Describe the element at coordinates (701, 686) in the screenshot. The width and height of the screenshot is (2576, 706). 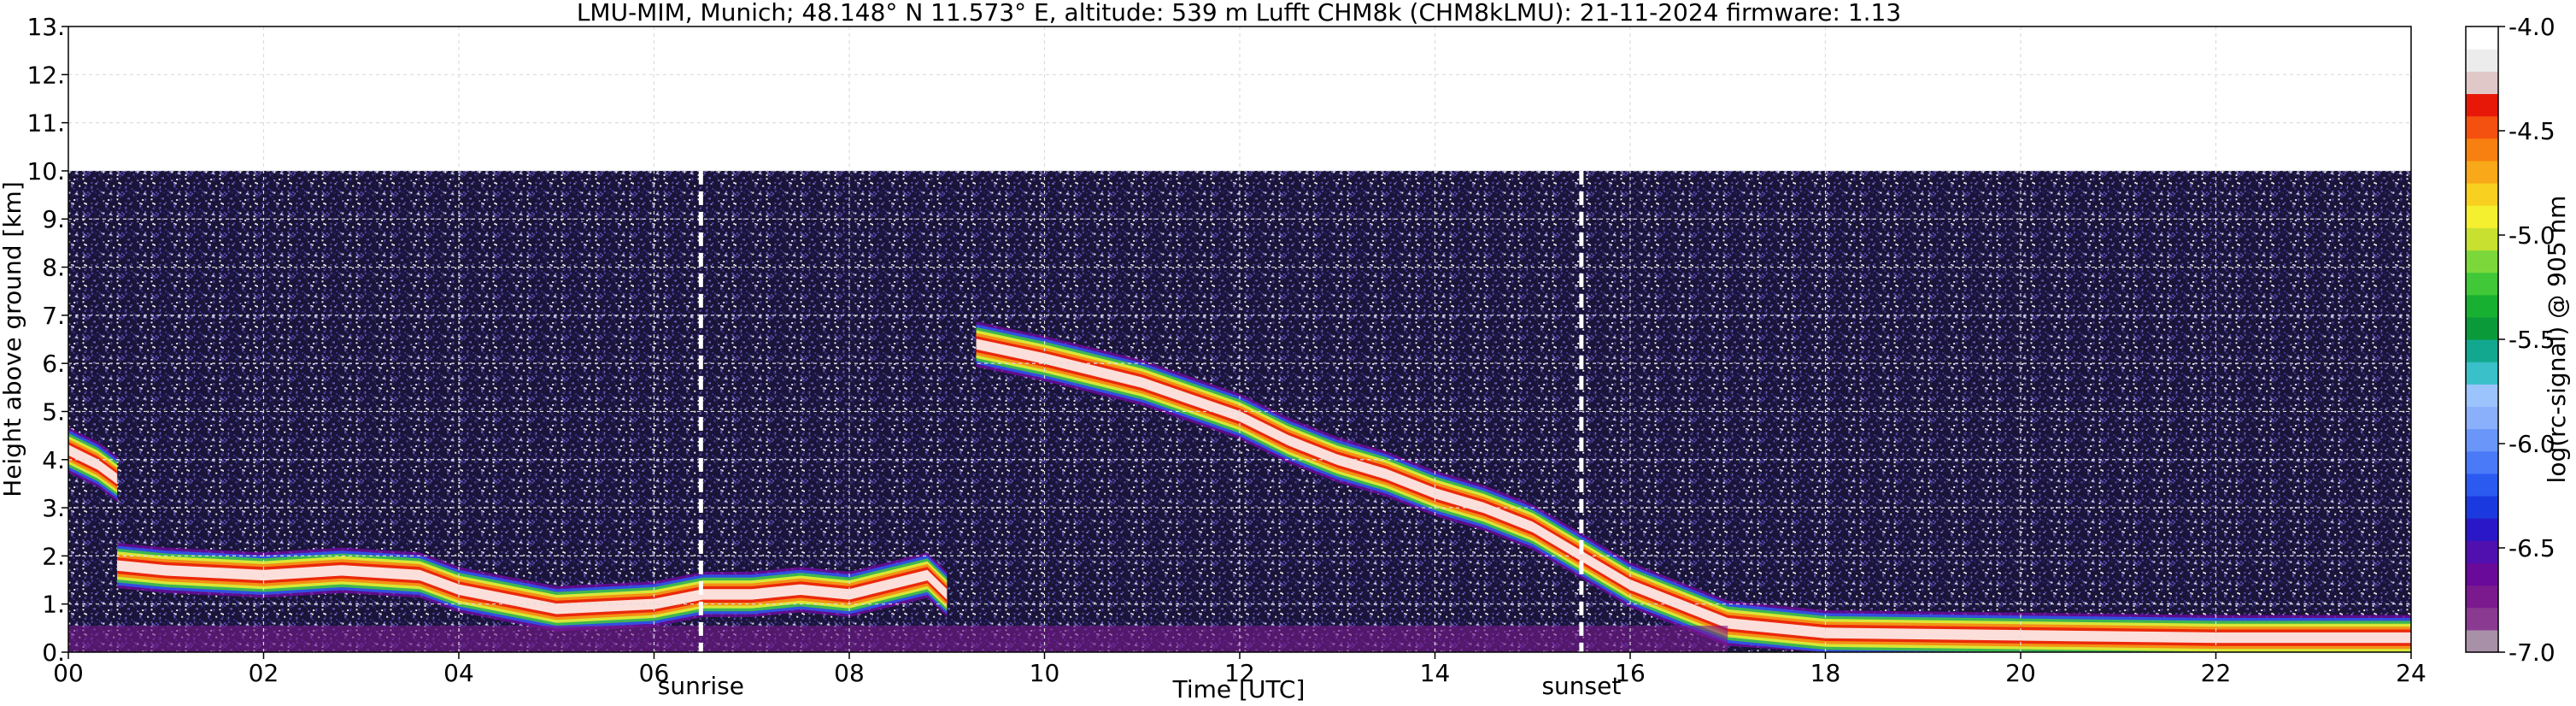
I see `event-label-sunrise: sunrise` at that location.